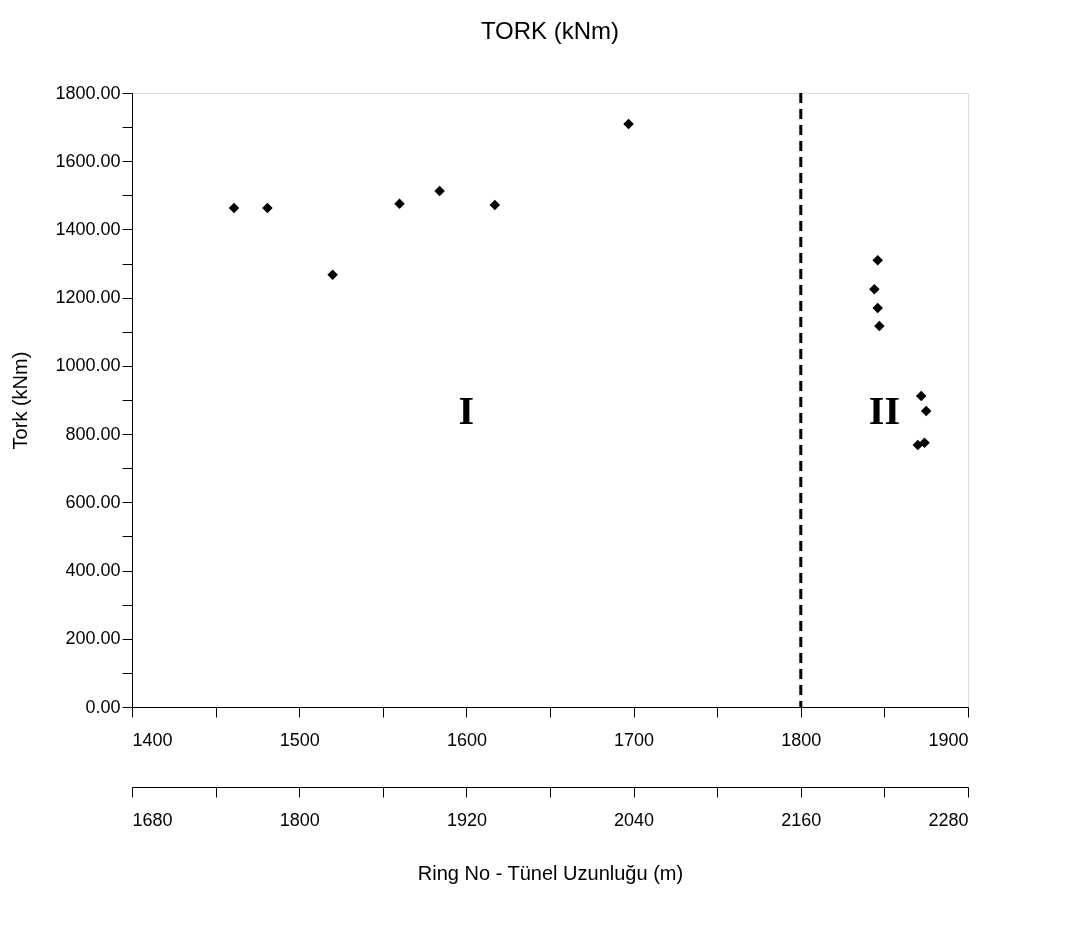 This screenshot has height=935, width=1079. What do you see at coordinates (466, 739) in the screenshot?
I see `x-tick-label: 1600` at bounding box center [466, 739].